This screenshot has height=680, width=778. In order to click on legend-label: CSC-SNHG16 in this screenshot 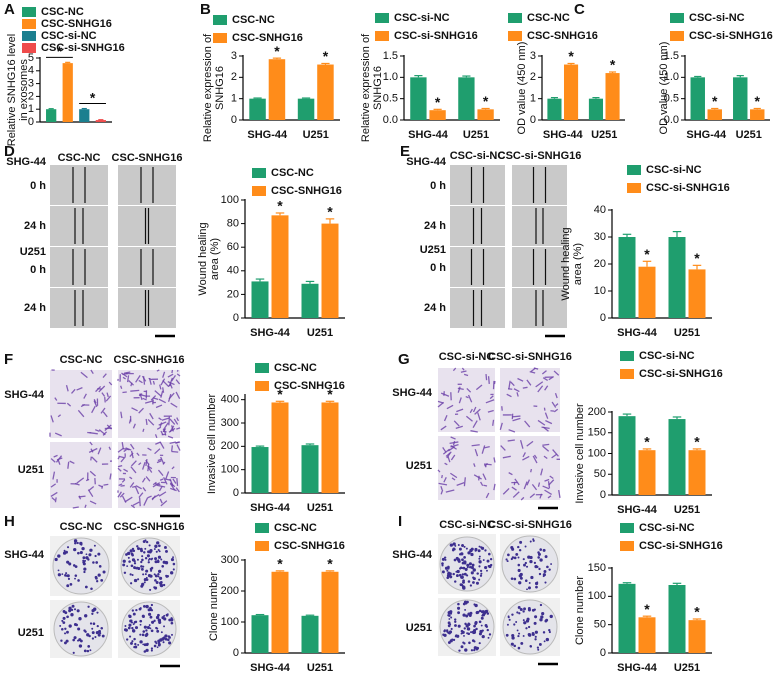, I will do `click(267, 38)`.